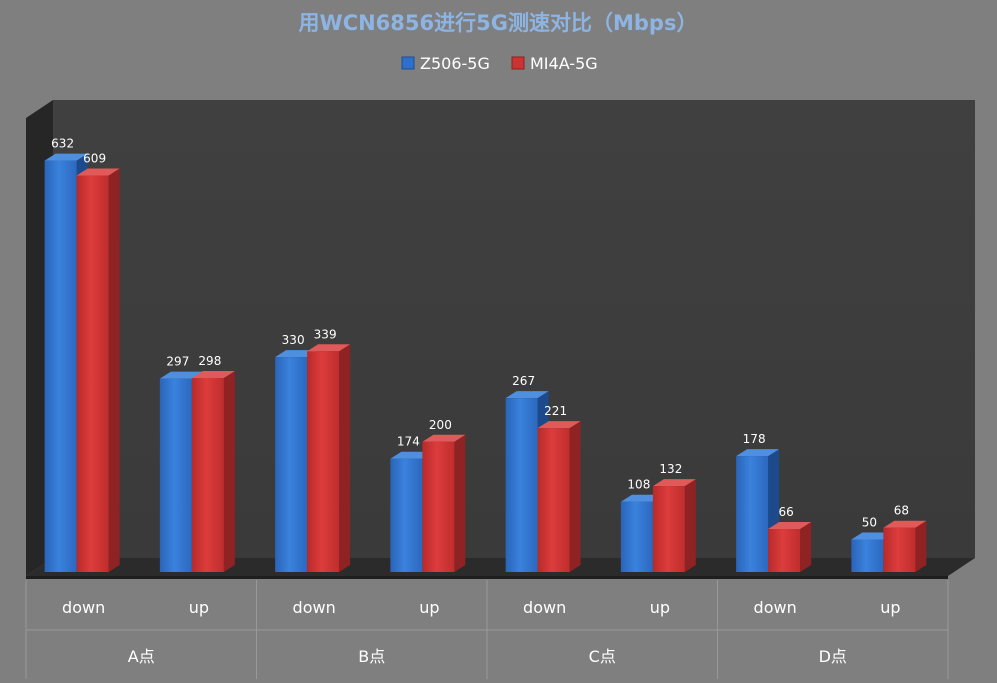 This screenshot has width=997, height=683. Describe the element at coordinates (440, 425) in the screenshot. I see `data-label-s2-3: 200` at that location.